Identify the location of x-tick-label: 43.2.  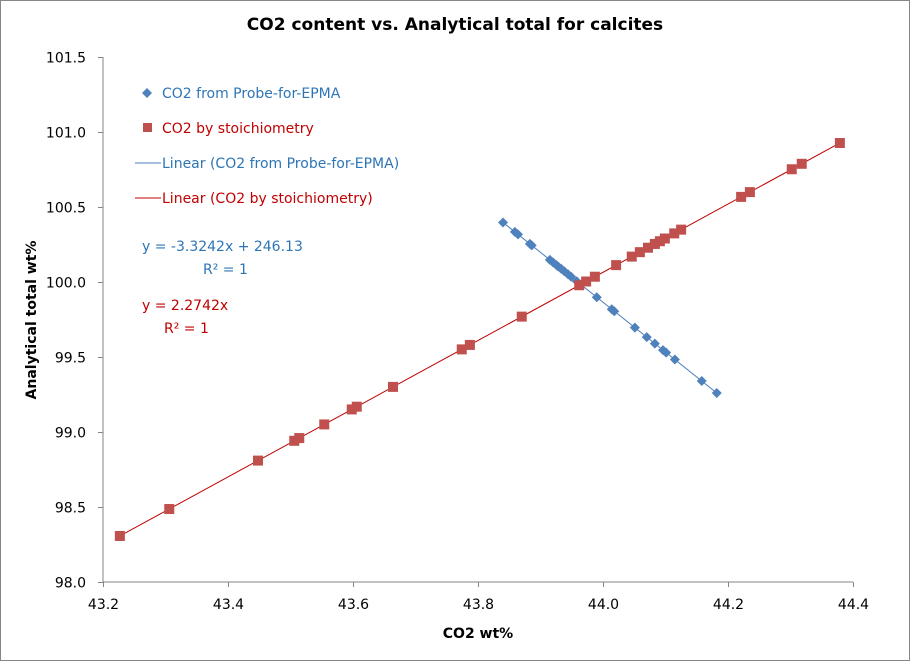
(103, 605).